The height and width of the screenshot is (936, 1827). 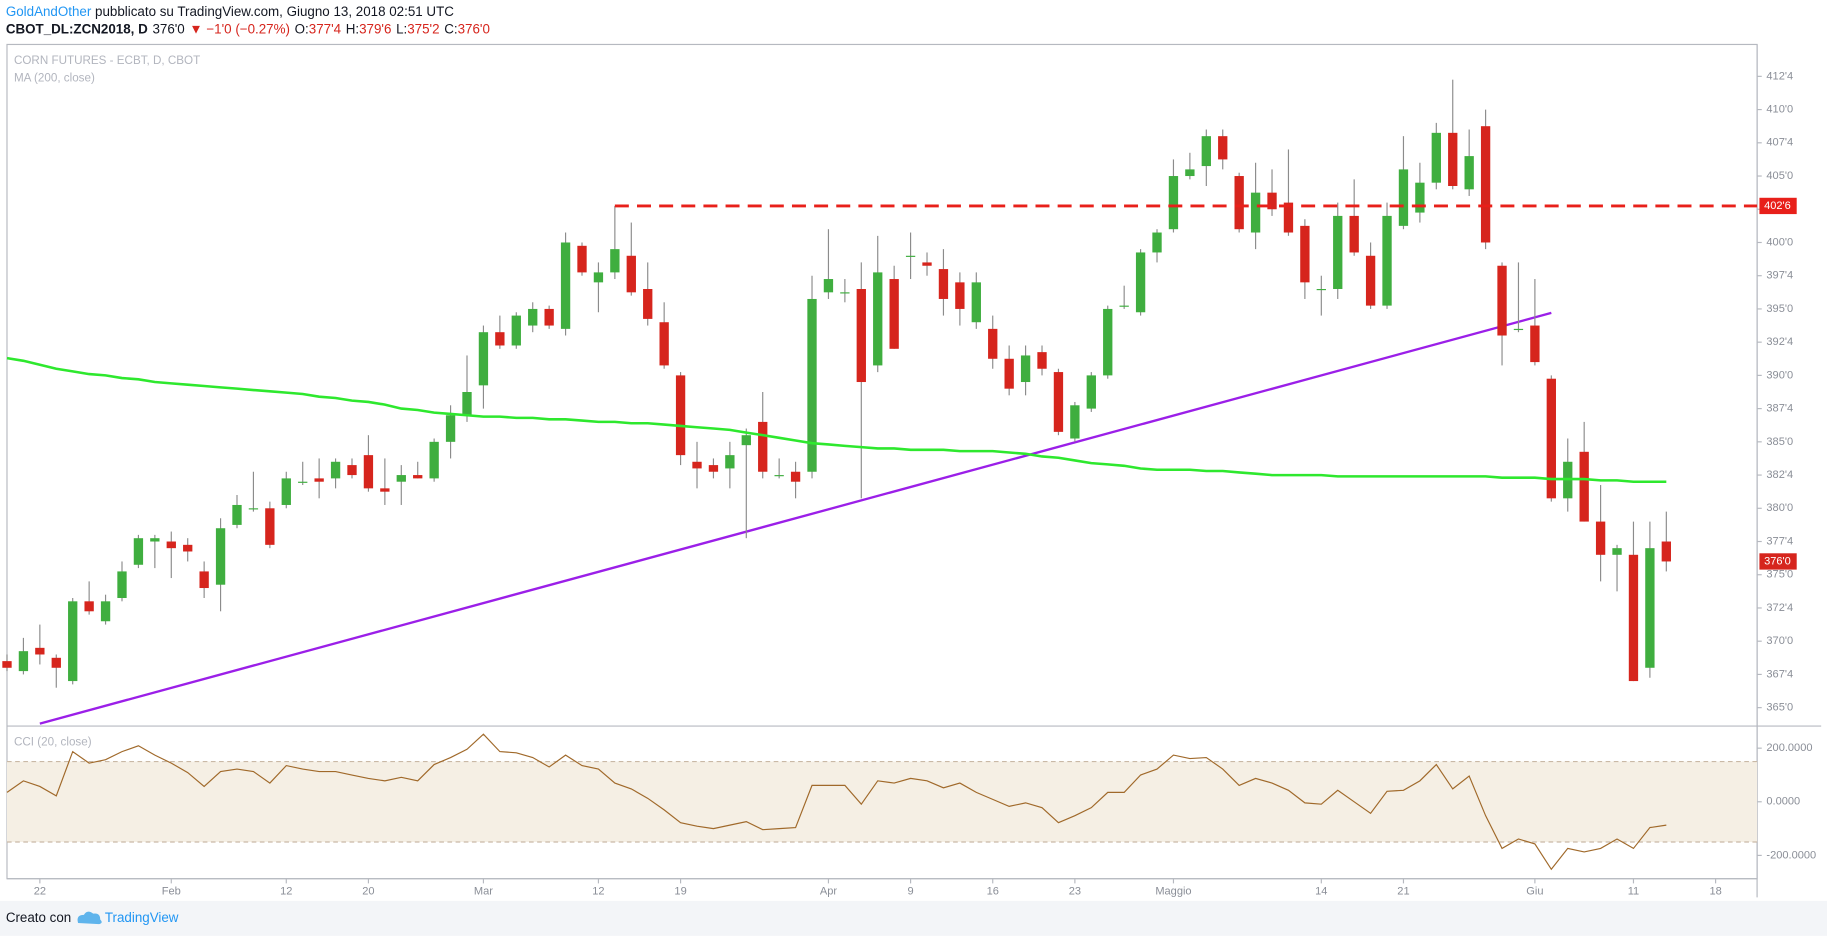 I want to click on last-price-tag, so click(x=1778, y=561).